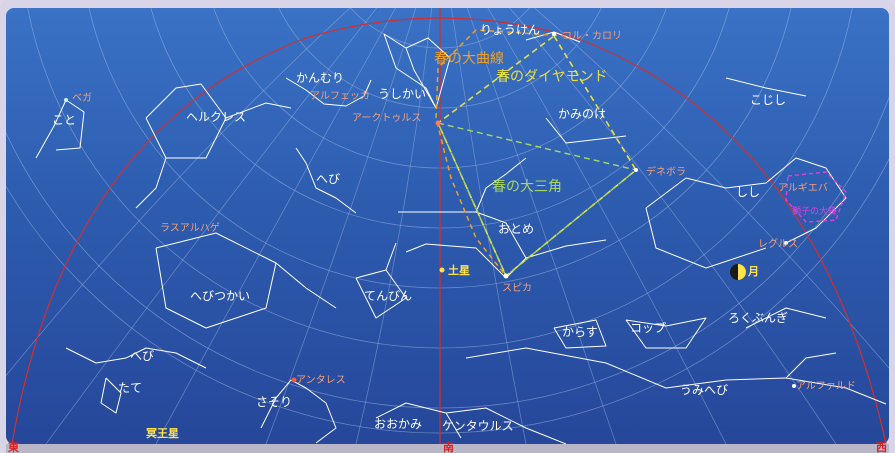 Image resolution: width=895 pixels, height=453 pixels. Describe the element at coordinates (142, 356) in the screenshot. I see `constellation-hebi-lower: へび` at that location.